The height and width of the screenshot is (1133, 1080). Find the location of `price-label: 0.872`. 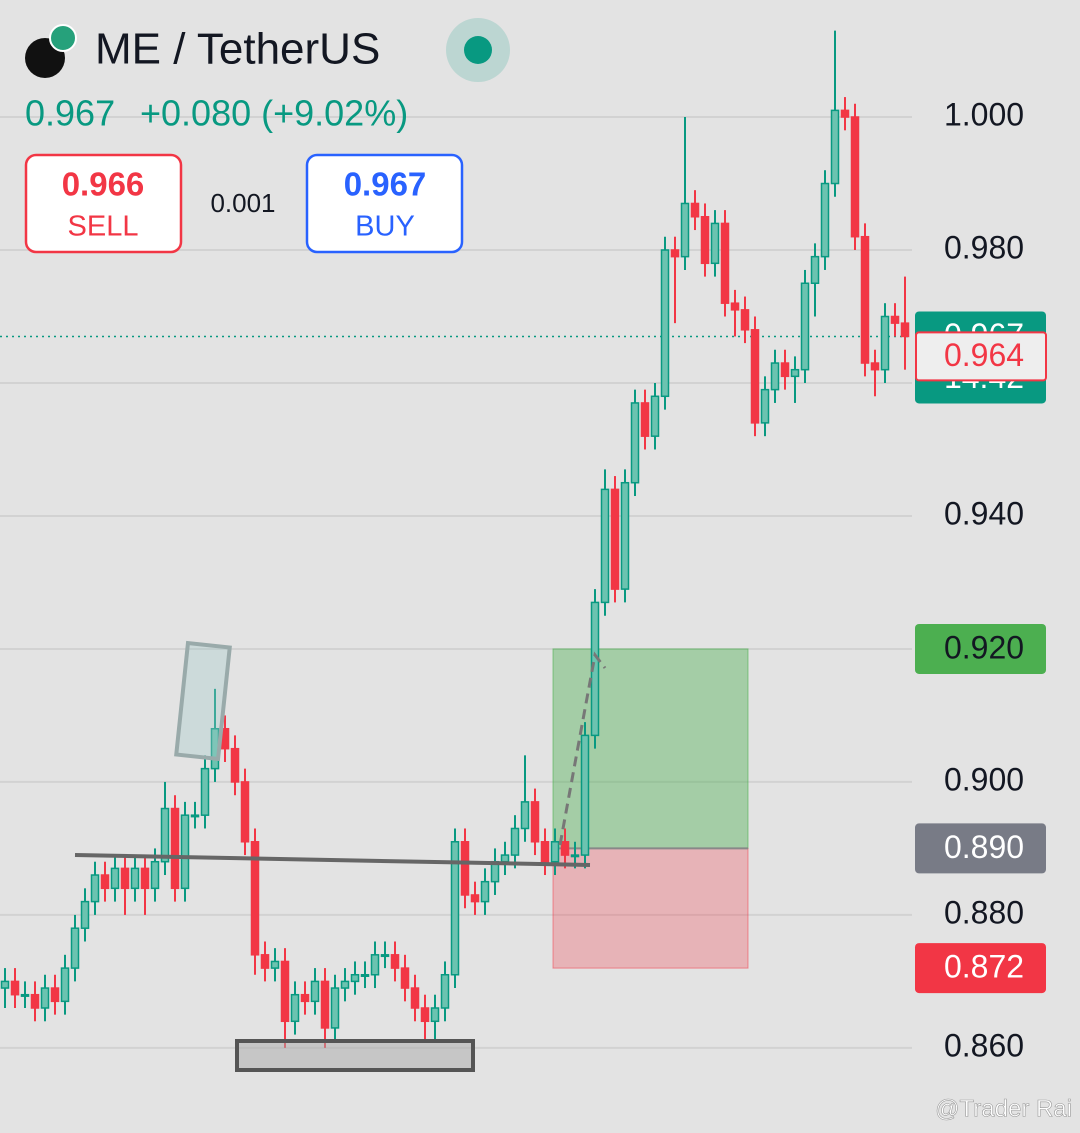

price-label: 0.872 is located at coordinates (984, 967).